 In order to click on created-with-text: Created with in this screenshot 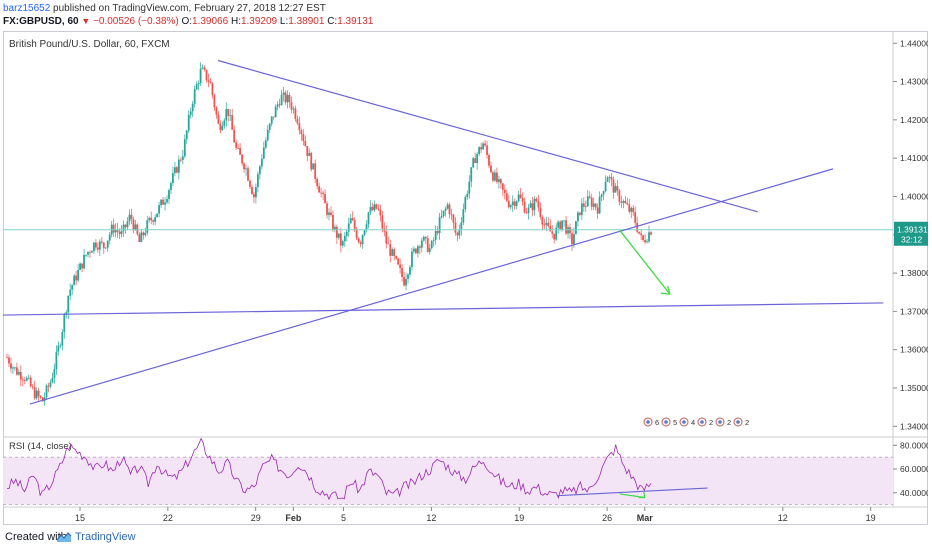, I will do `click(36, 537)`.